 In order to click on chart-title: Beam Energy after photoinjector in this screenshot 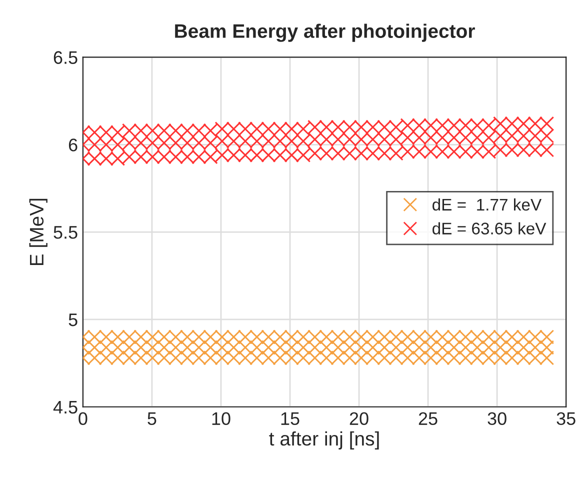, I will do `click(325, 33)`.